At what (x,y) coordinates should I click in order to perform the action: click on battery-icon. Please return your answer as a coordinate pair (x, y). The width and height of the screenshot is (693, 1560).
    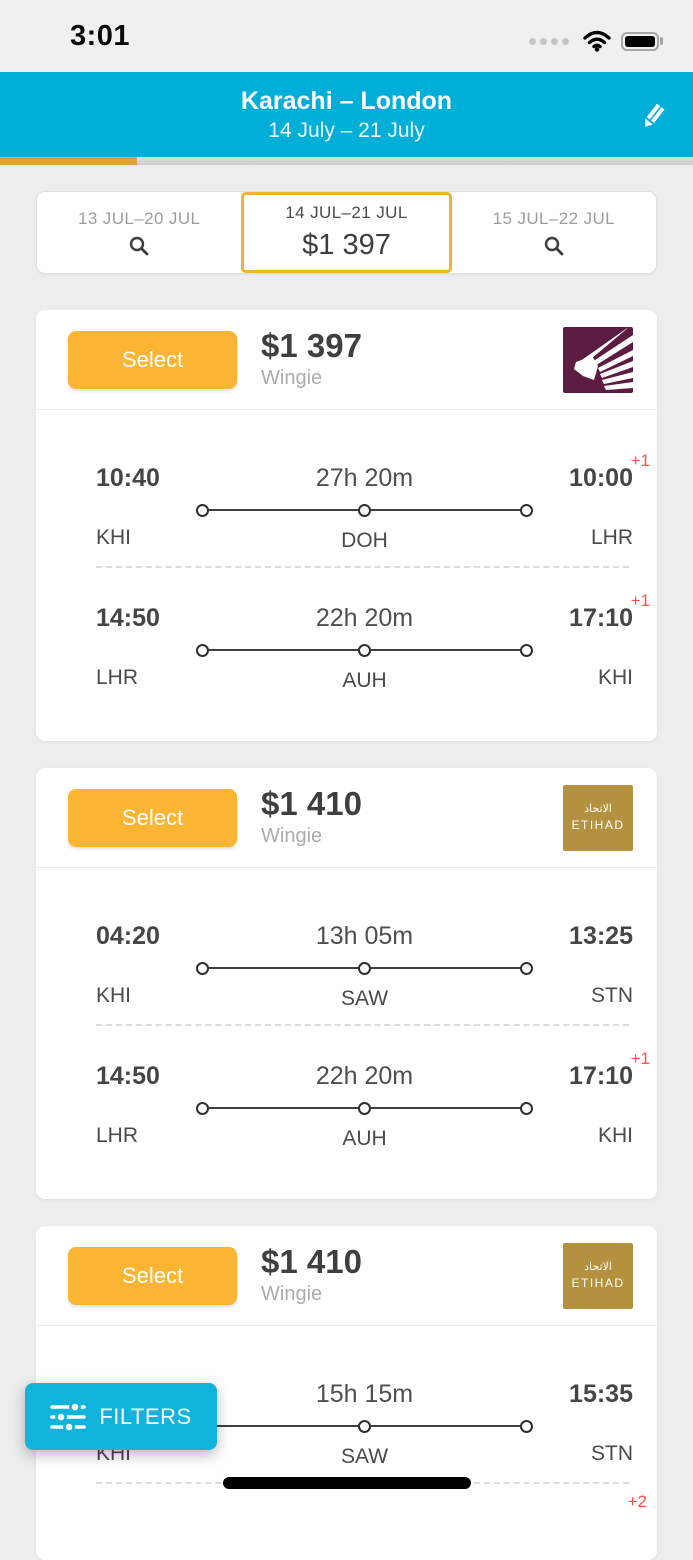
    Looking at the image, I should click on (642, 41).